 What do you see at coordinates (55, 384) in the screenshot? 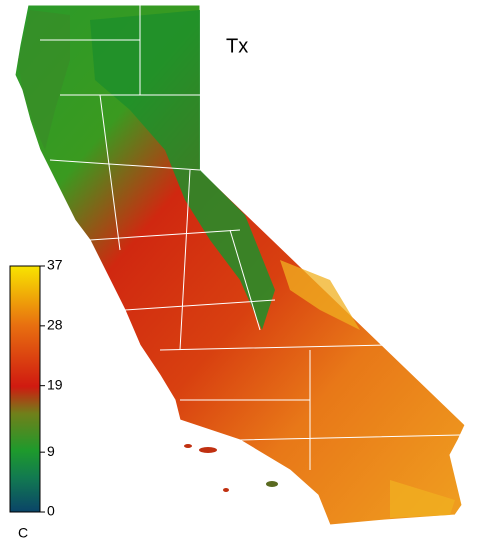
I see `colorbar-tick-label: 19` at bounding box center [55, 384].